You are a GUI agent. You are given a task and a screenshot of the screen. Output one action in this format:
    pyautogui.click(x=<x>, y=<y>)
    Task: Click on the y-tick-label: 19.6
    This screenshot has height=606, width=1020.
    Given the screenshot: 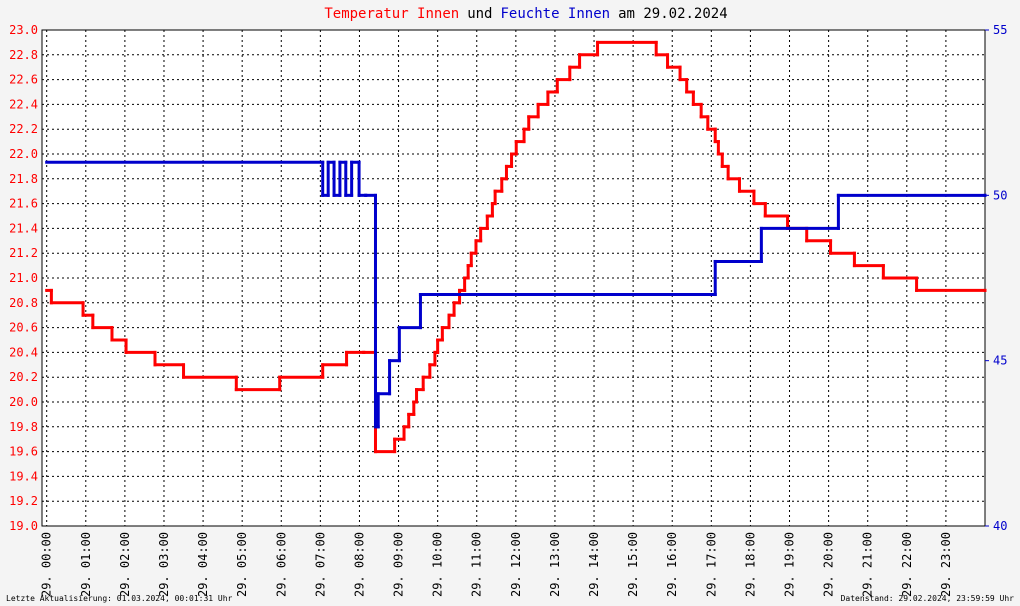 What is the action you would take?
    pyautogui.click(x=23, y=452)
    